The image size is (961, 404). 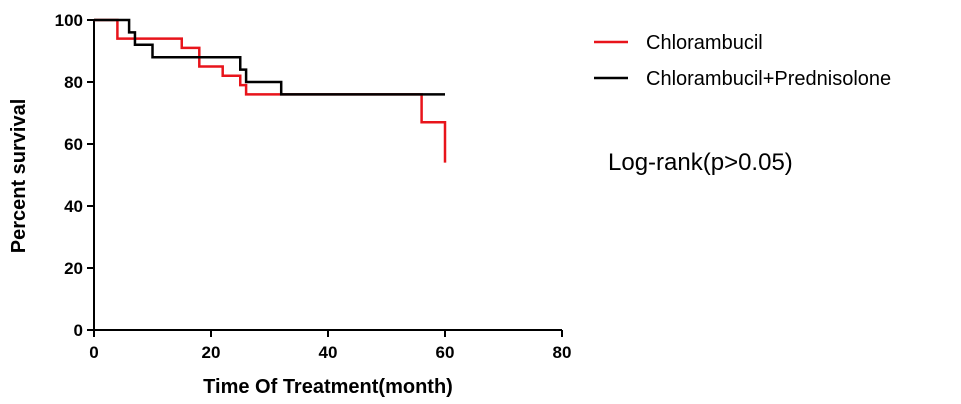 I want to click on y-axis-title: Percent survival, so click(x=19, y=176).